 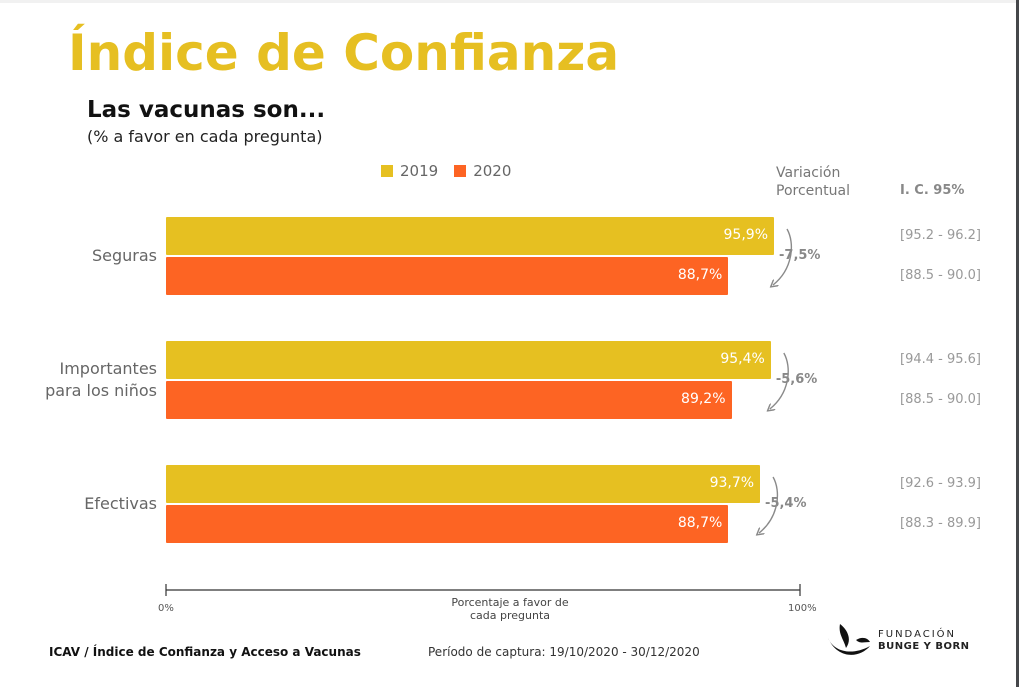 I want to click on variation-header-line1: Variación, so click(x=808, y=173).